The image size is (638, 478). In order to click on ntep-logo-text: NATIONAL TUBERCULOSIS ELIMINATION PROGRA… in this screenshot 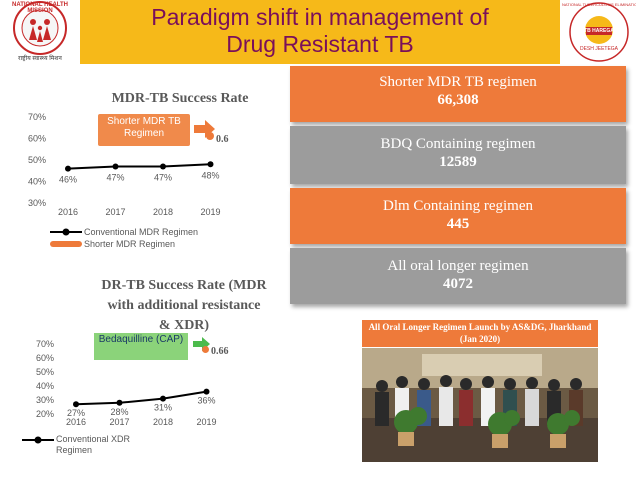, I will do `click(599, 4)`.